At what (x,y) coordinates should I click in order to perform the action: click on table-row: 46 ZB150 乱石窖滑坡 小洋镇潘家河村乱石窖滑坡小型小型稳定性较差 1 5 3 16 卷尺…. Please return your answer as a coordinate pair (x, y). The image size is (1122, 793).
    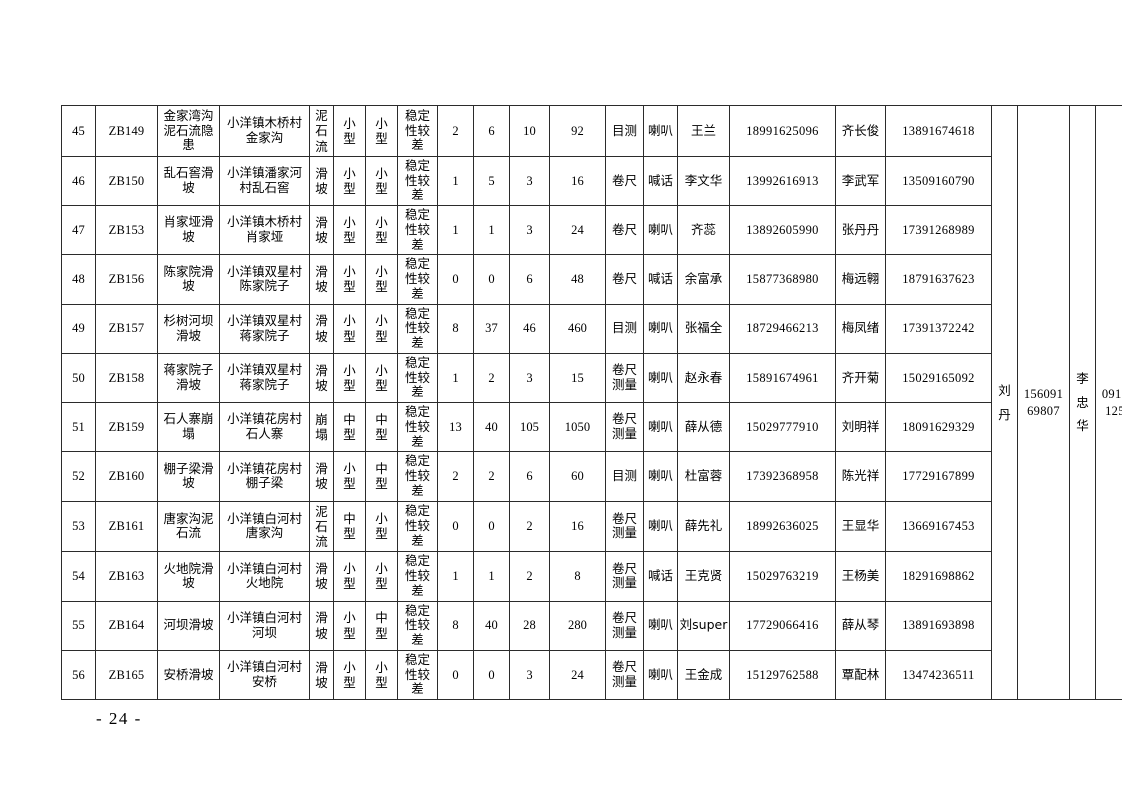
    Looking at the image, I should click on (591, 181).